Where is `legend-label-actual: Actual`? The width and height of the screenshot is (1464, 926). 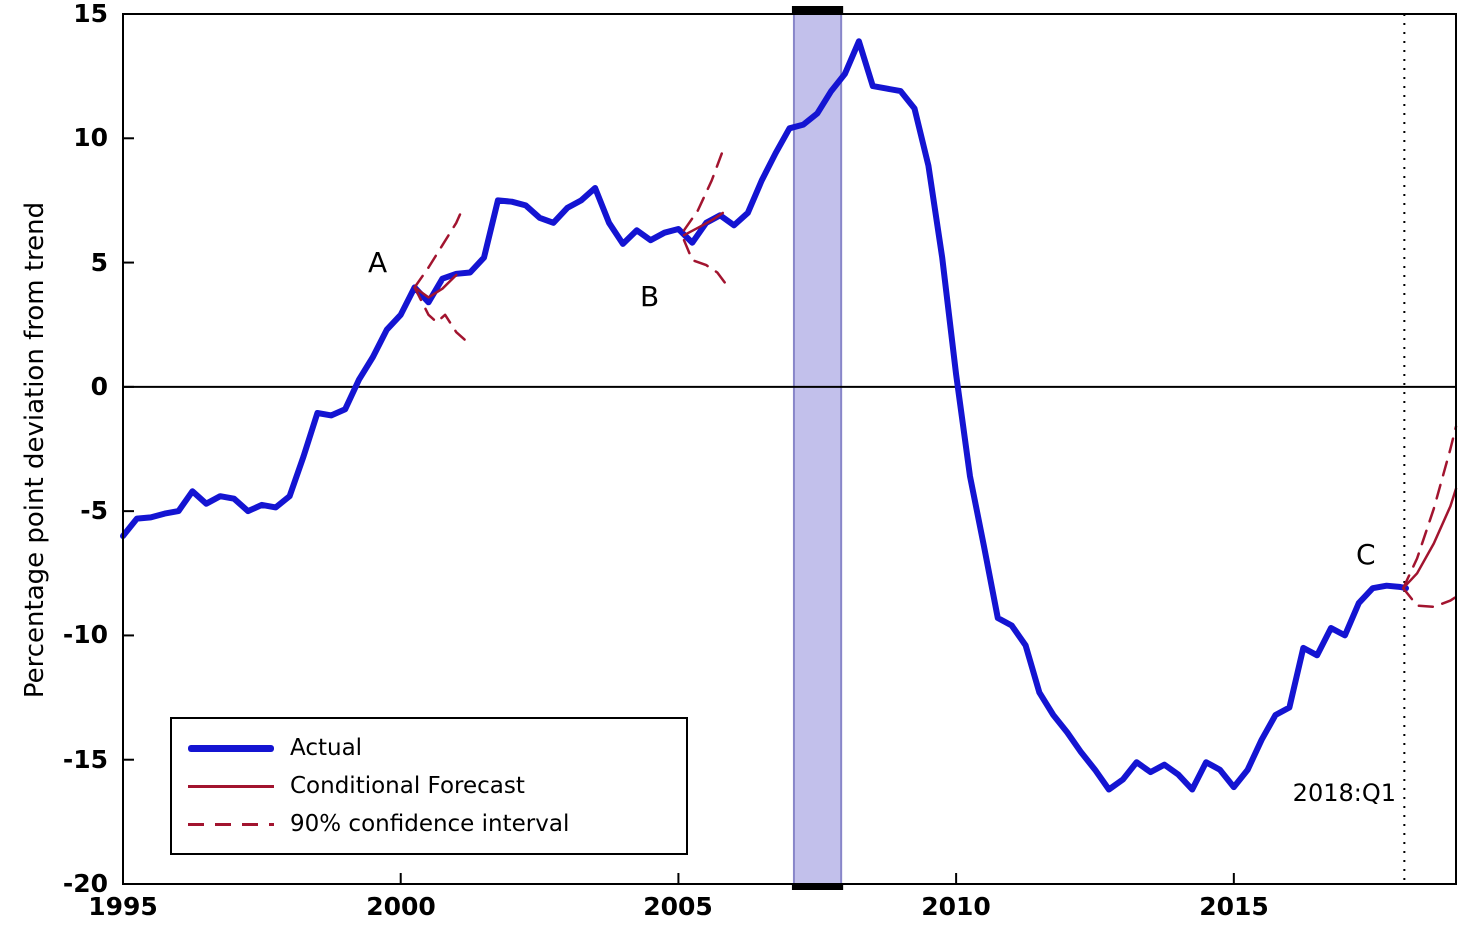 legend-label-actual: Actual is located at coordinates (326, 748).